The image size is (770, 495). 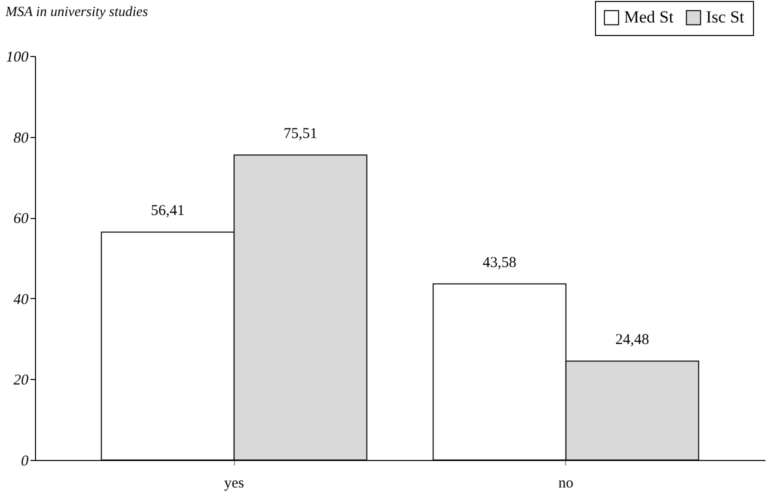 I want to click on data-label: 43,58, so click(x=499, y=262).